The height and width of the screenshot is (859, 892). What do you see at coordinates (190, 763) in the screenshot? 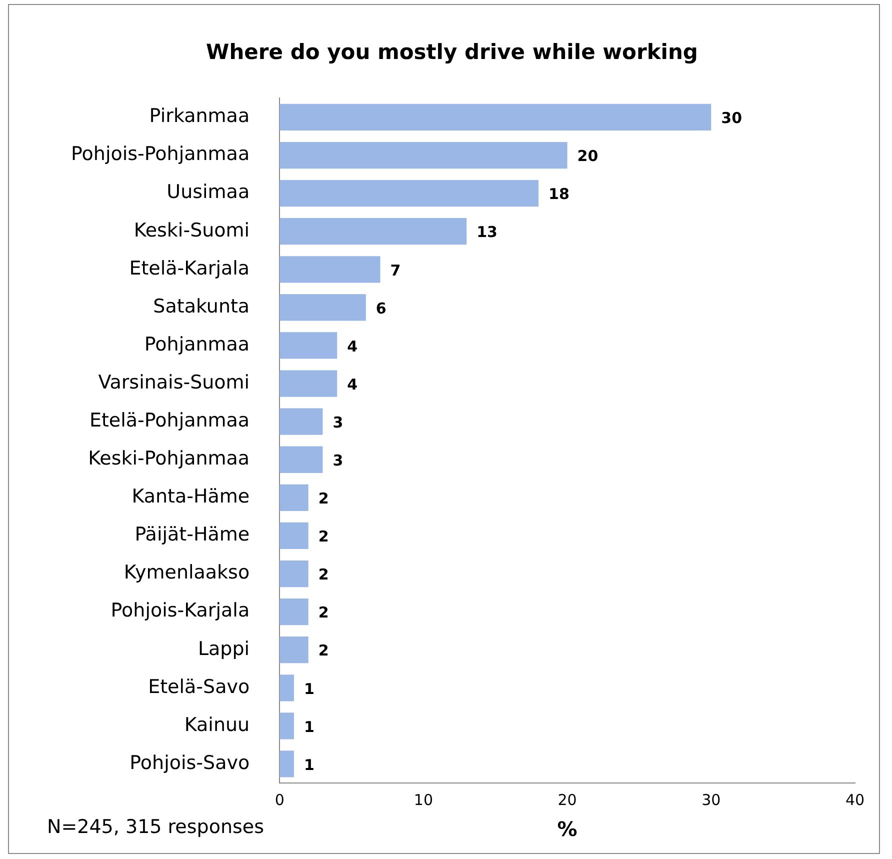
I see `y-tick-label: Pohjois-Savo` at bounding box center [190, 763].